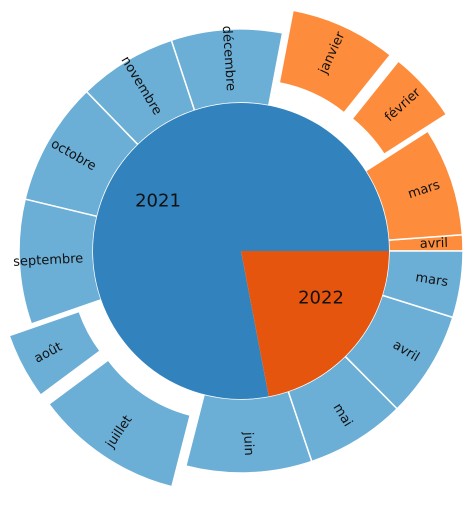 This screenshot has width=472, height=508. Describe the element at coordinates (433, 244) in the screenshot. I see `outer-label-2022-avril: avril` at that location.